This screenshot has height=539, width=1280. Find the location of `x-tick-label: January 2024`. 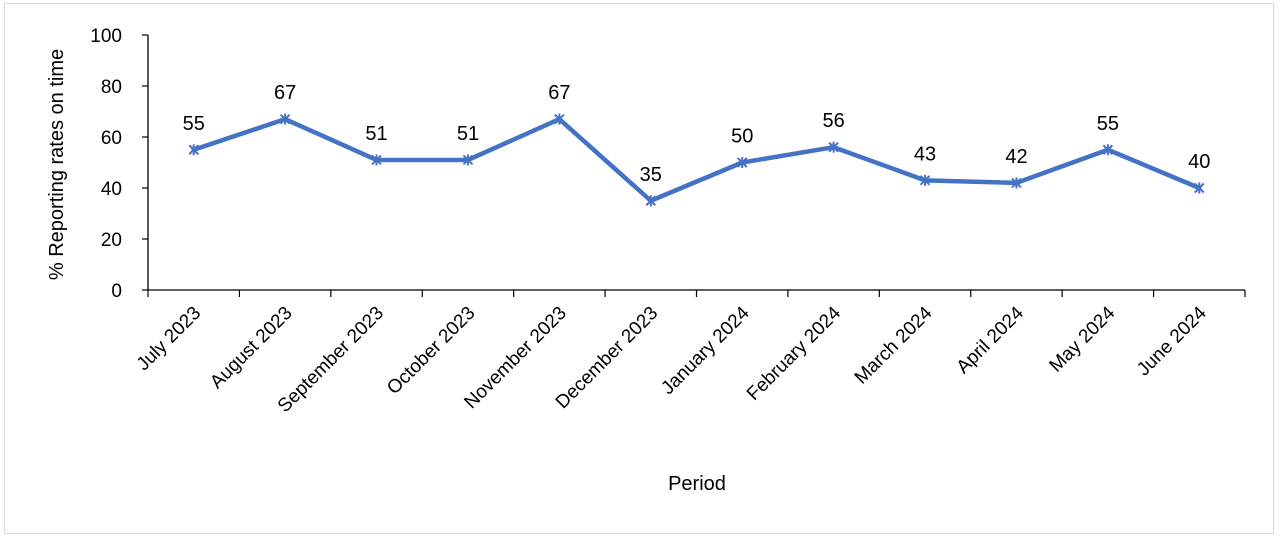

x-tick-label: January 2024 is located at coordinates (705, 350).